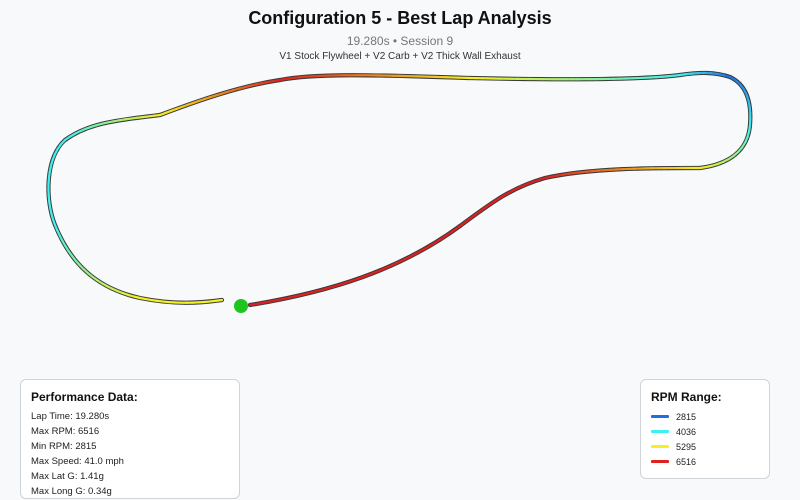  I want to click on legend-item: 2815, so click(705, 416).